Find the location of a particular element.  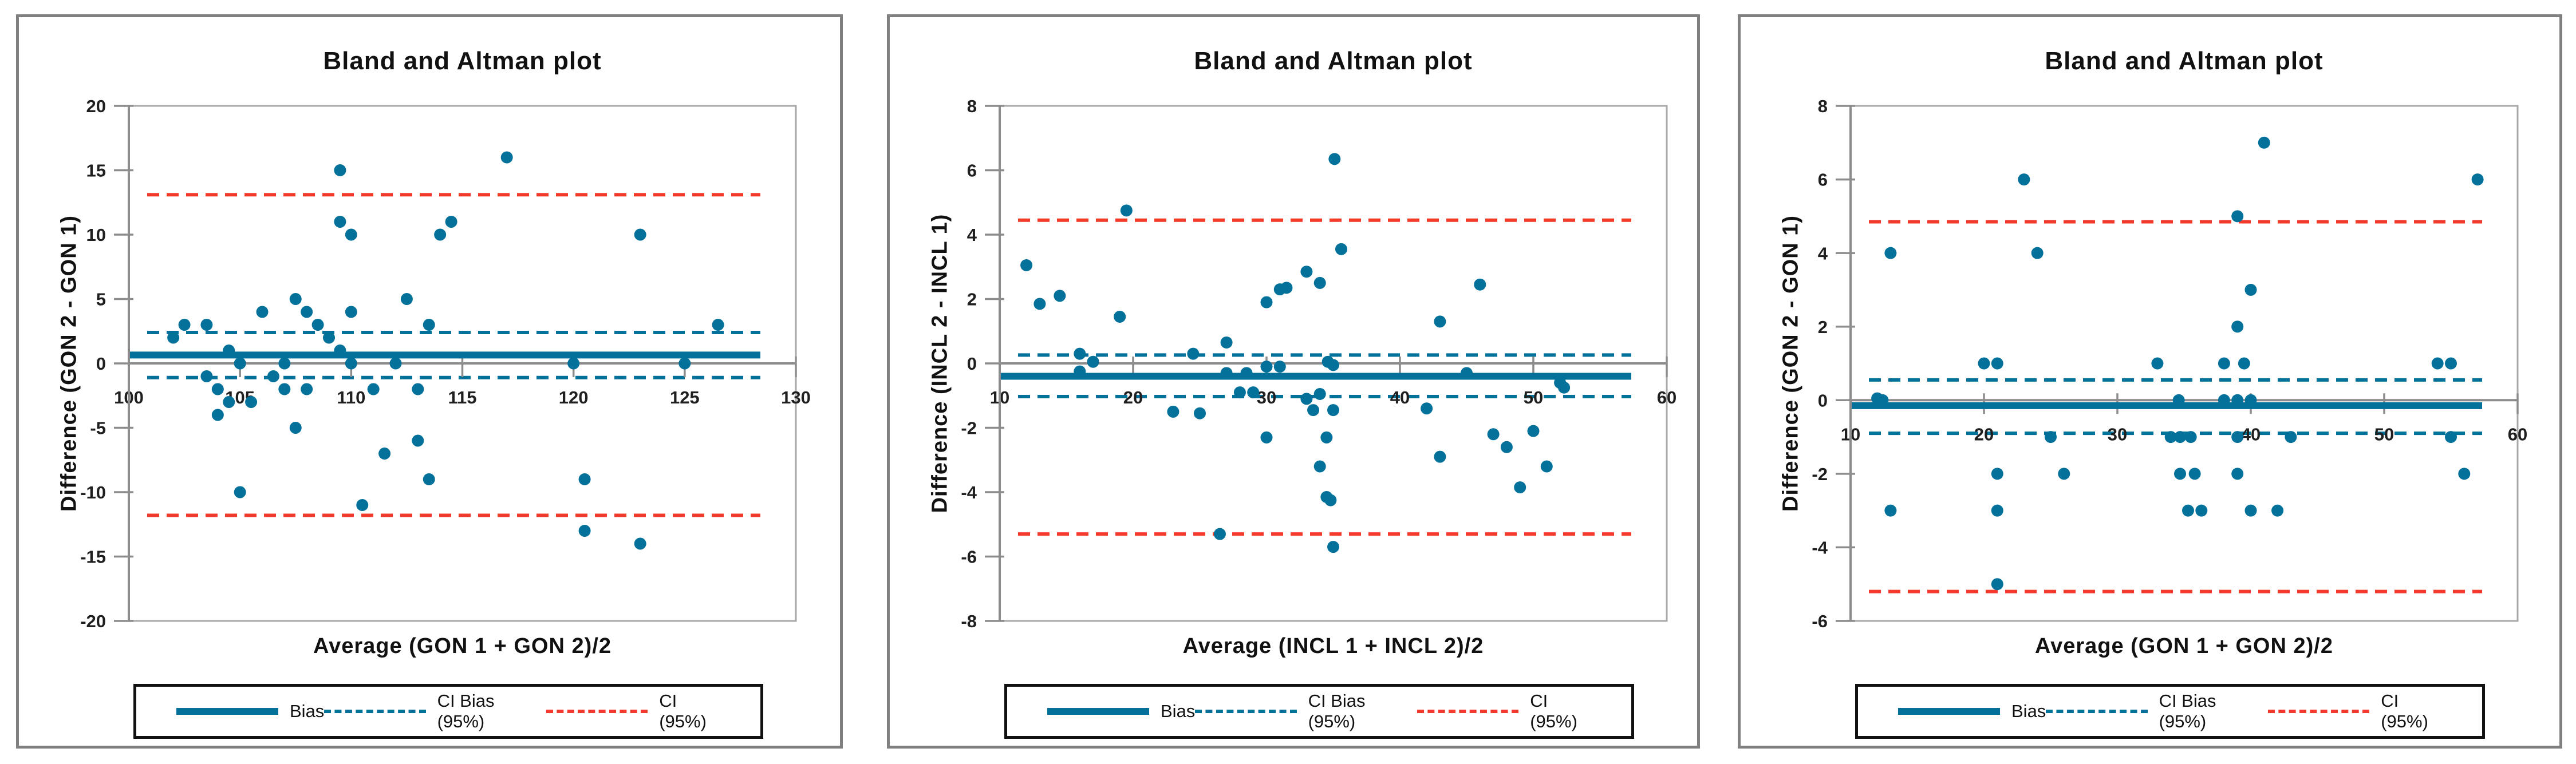

y-tick-label: 6 is located at coordinates (1823, 180).